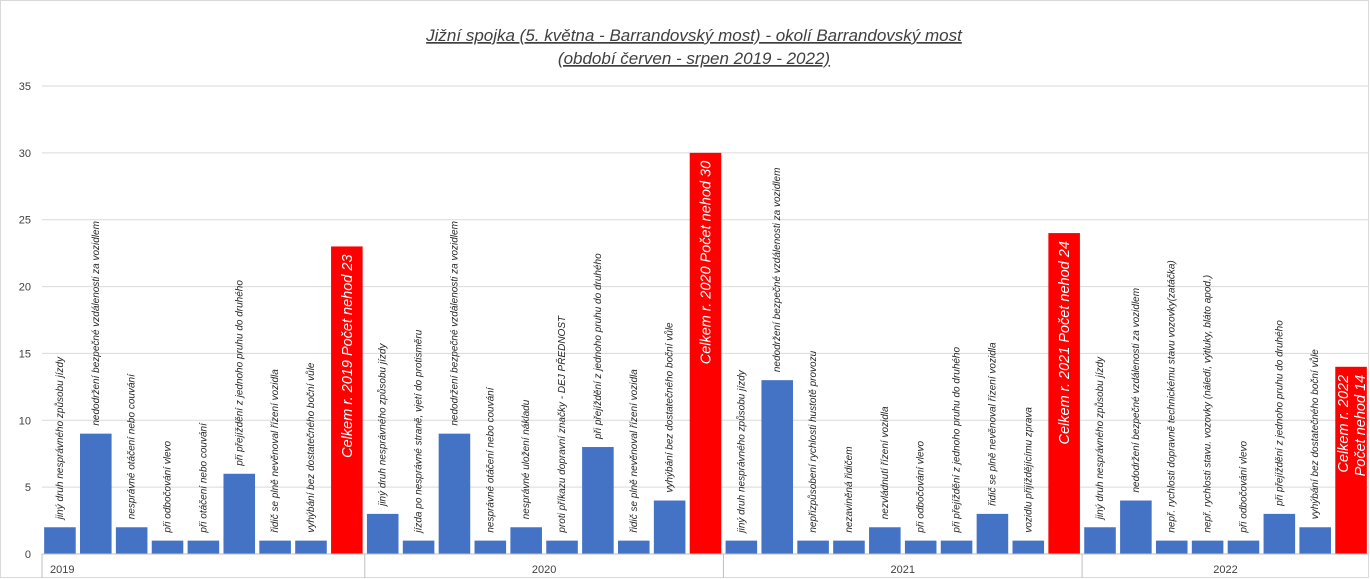  Describe the element at coordinates (25, 354) in the screenshot. I see `y-tick-label: 15` at that location.